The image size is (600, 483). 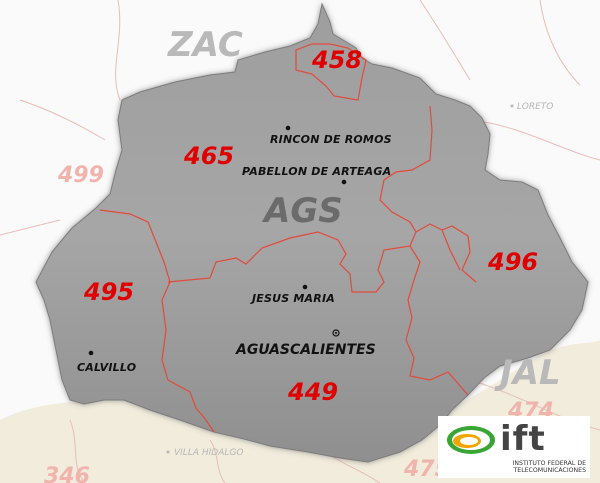 I want to click on ift-emblem-icon, so click(x=471, y=440).